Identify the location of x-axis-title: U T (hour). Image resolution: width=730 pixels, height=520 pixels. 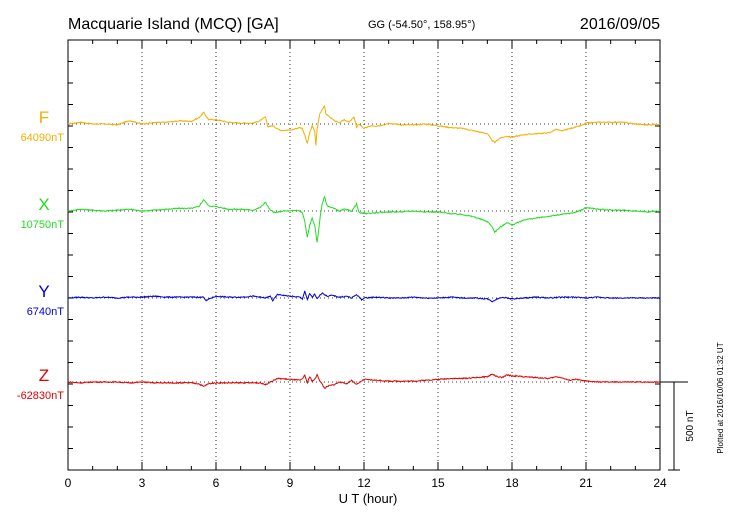
(368, 498).